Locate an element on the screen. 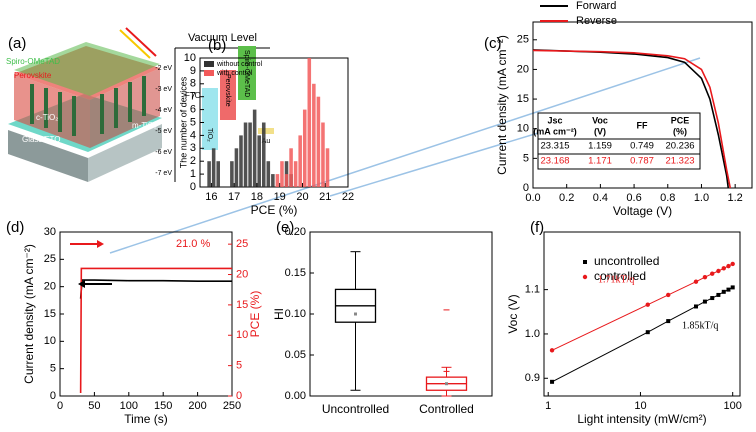 This screenshot has height=432, width=756. x-tick-label: 0.2 is located at coordinates (566, 198).